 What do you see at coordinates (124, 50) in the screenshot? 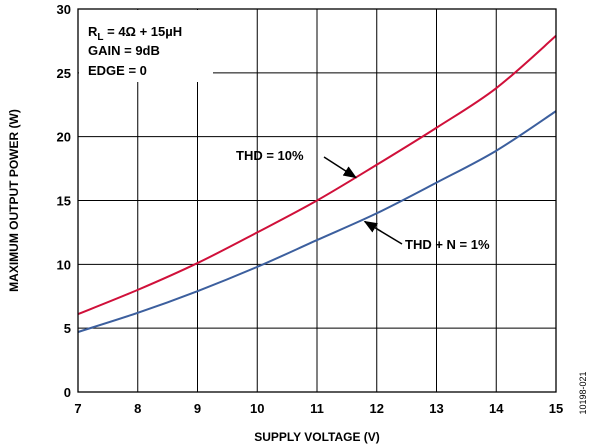
I see `conditions-gain: GAIN = 9dB` at bounding box center [124, 50].